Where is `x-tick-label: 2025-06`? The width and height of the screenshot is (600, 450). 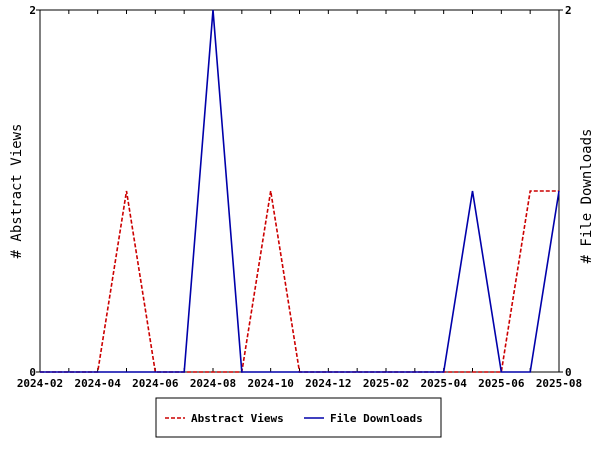 x-tick-label: 2025-06 is located at coordinates (501, 383).